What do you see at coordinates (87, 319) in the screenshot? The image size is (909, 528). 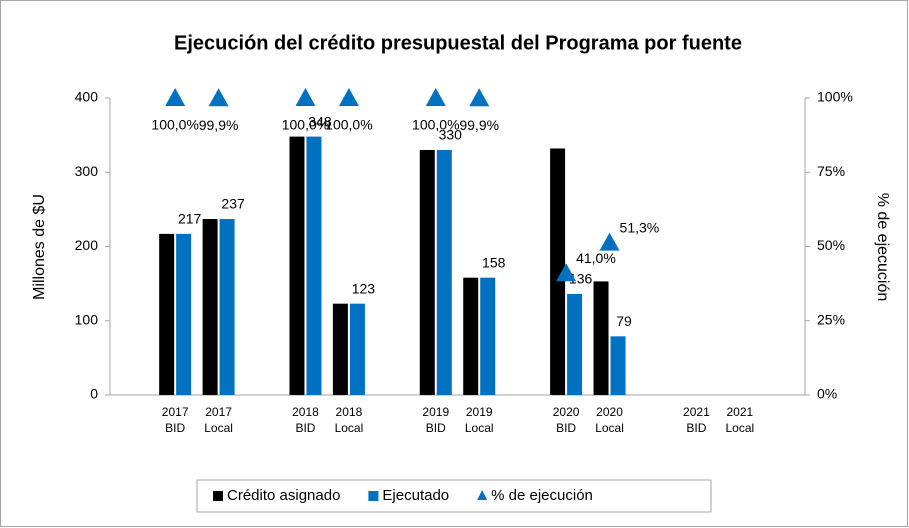 I see `y-tick-label: 100` at bounding box center [87, 319].